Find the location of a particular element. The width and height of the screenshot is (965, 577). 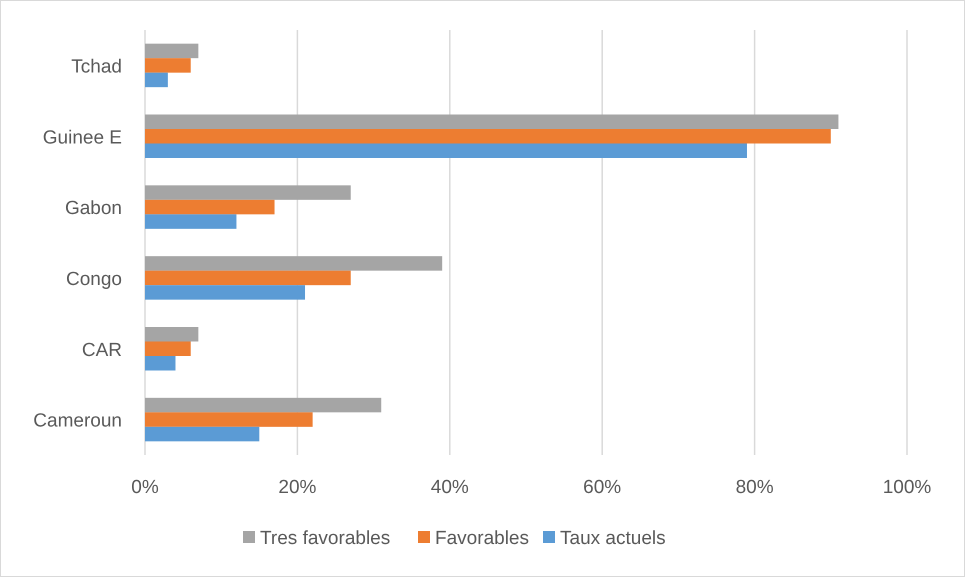

y-tick-label: Cameroun is located at coordinates (77, 421).